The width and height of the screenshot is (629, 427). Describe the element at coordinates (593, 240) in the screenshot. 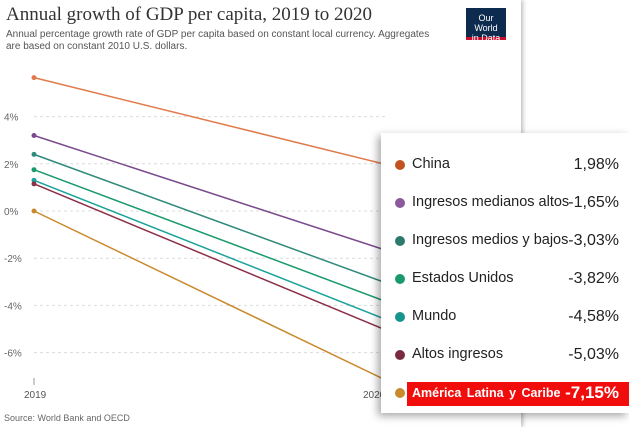

I see `legend-value: -3,03%` at that location.